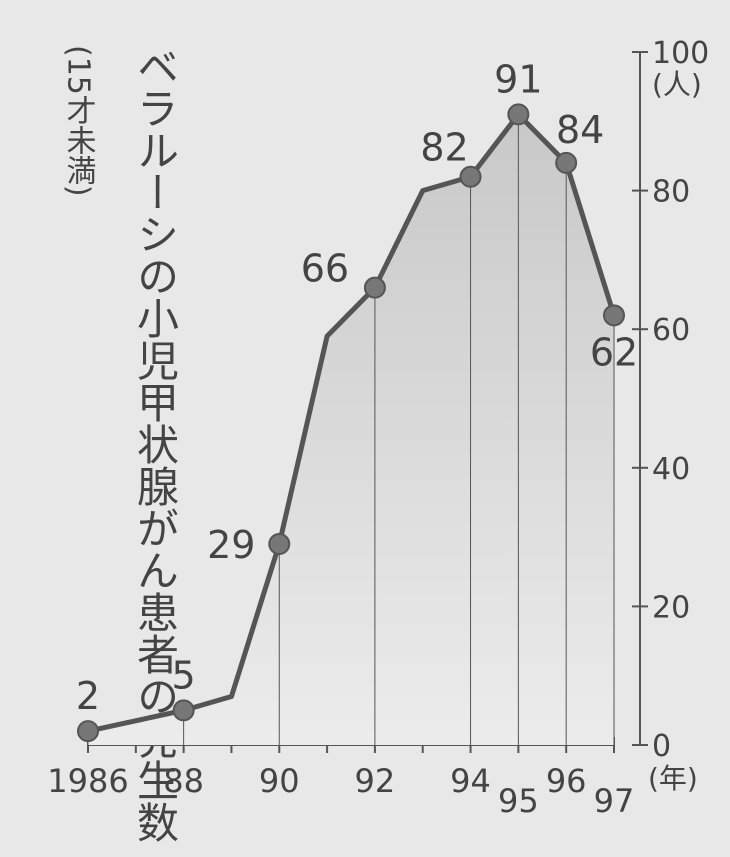 This screenshot has width=730, height=857. Describe the element at coordinates (671, 607) in the screenshot. I see `y-tick-label: 20` at that location.